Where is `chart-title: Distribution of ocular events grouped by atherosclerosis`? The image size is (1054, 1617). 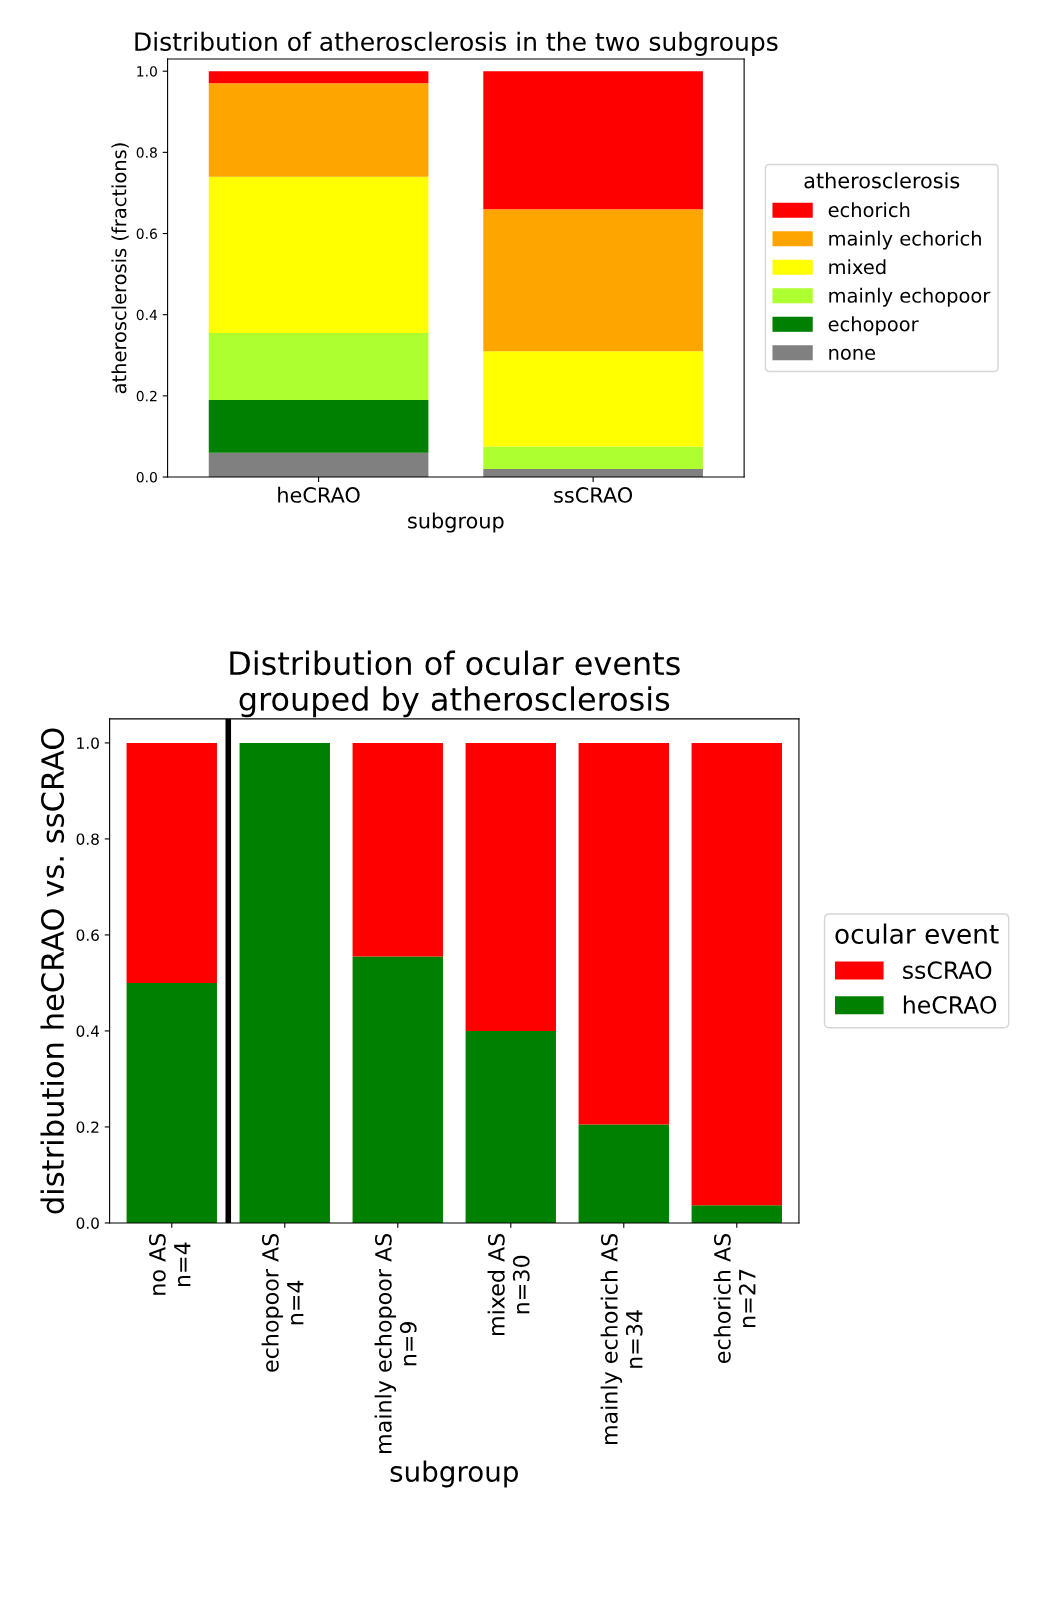
chart-title: Distribution of ocular events grouped by atherosclerosis is located at coordinates (455, 684).